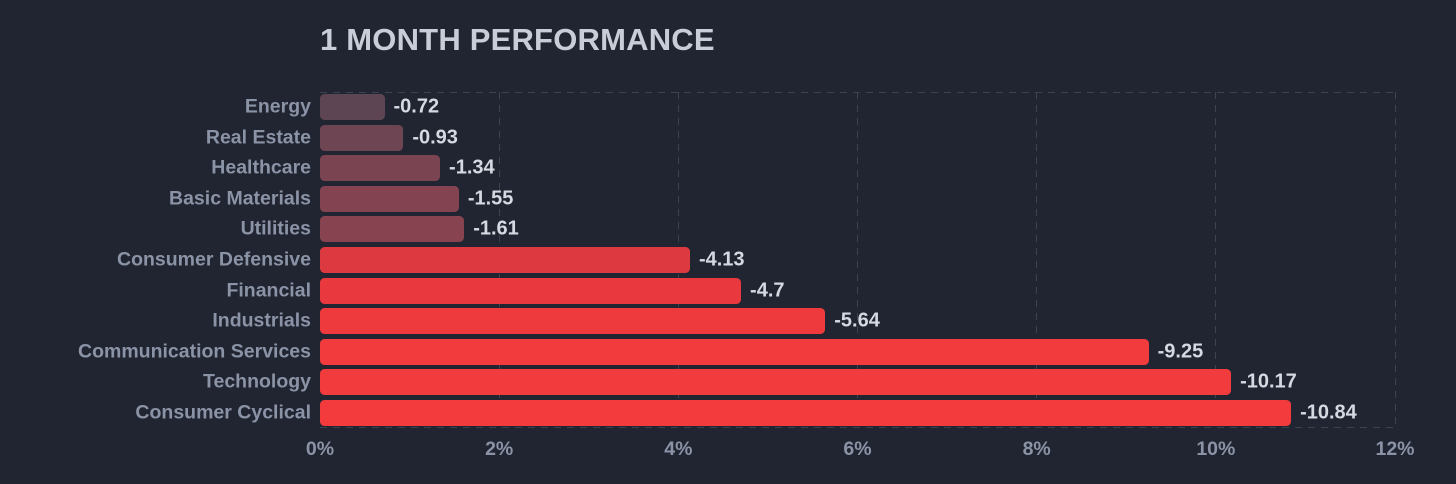 This screenshot has height=484, width=1456. I want to click on category-label: Consumer Defensive, so click(214, 259).